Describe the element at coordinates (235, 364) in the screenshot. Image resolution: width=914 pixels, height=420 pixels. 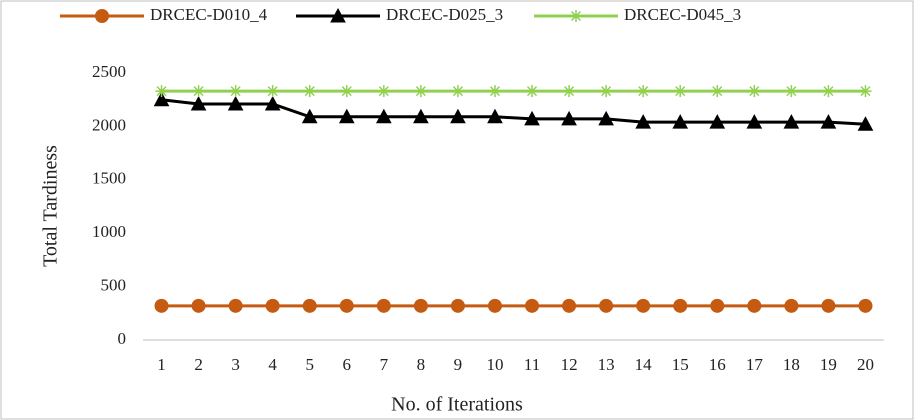
I see `x-tick-label: 3` at that location.